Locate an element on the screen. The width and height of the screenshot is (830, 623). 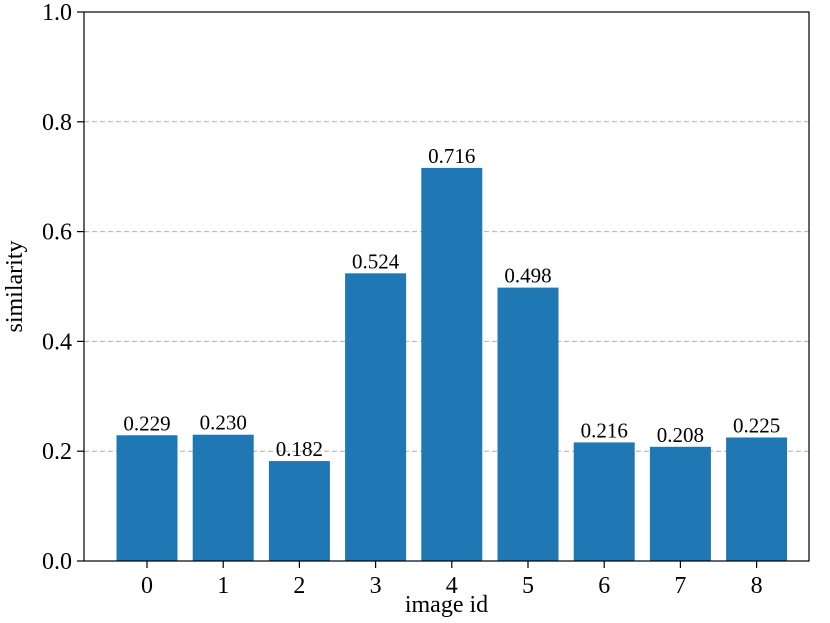
data-label-5: 0.498 is located at coordinates (527, 276).